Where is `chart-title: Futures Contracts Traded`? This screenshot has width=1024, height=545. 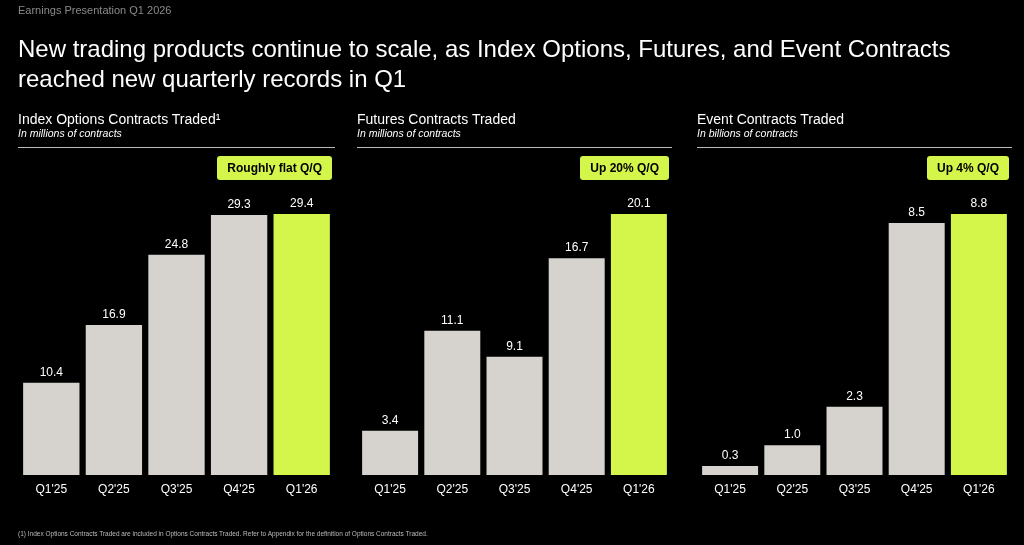
chart-title: Futures Contracts Traded is located at coordinates (437, 119).